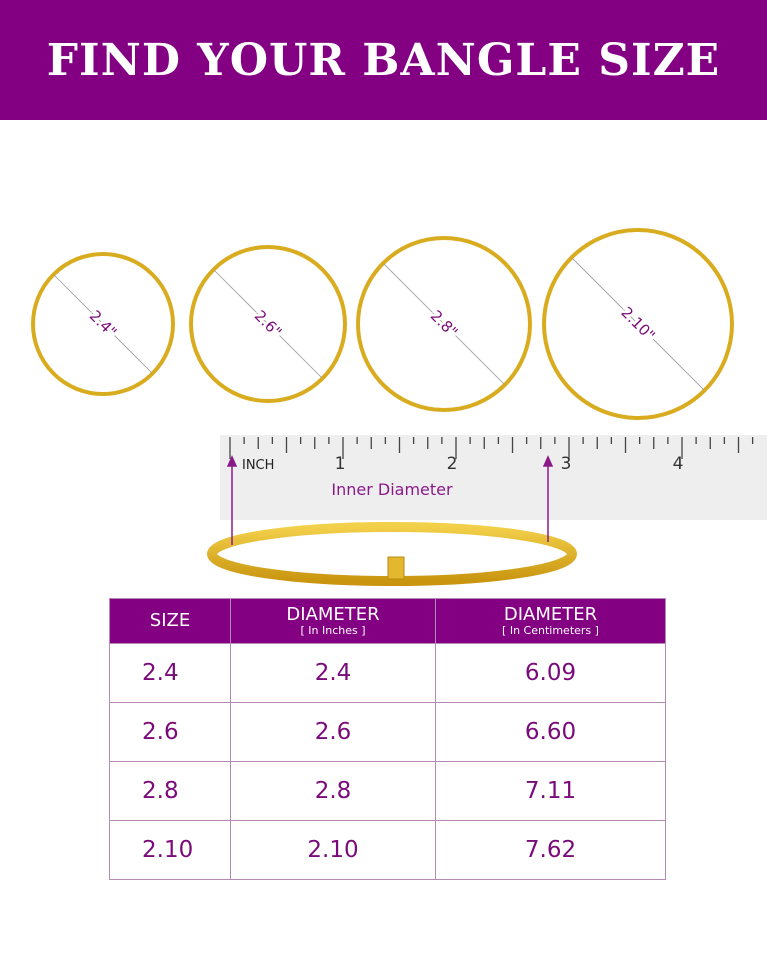 This screenshot has width=767, height=959. What do you see at coordinates (170, 850) in the screenshot?
I see `size-cell: 2.10` at bounding box center [170, 850].